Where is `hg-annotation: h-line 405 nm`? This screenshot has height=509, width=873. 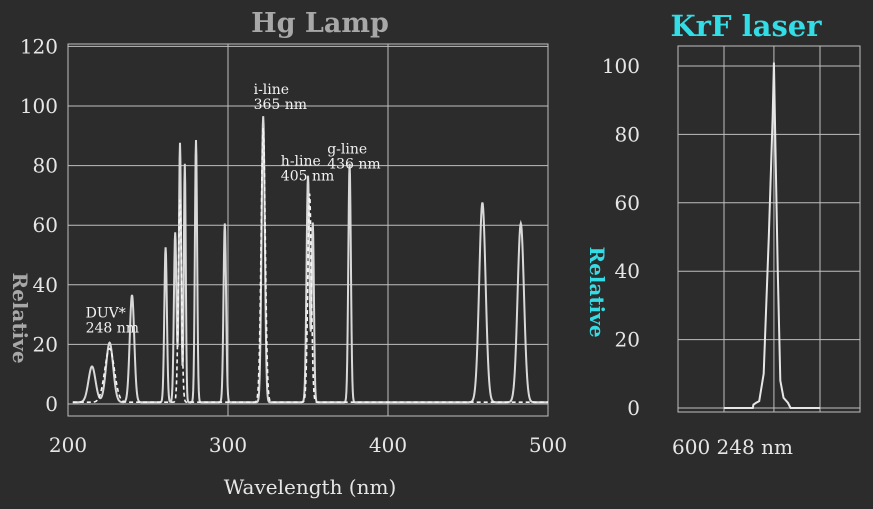
hg-annotation: h-line 405 nm is located at coordinates (307, 169).